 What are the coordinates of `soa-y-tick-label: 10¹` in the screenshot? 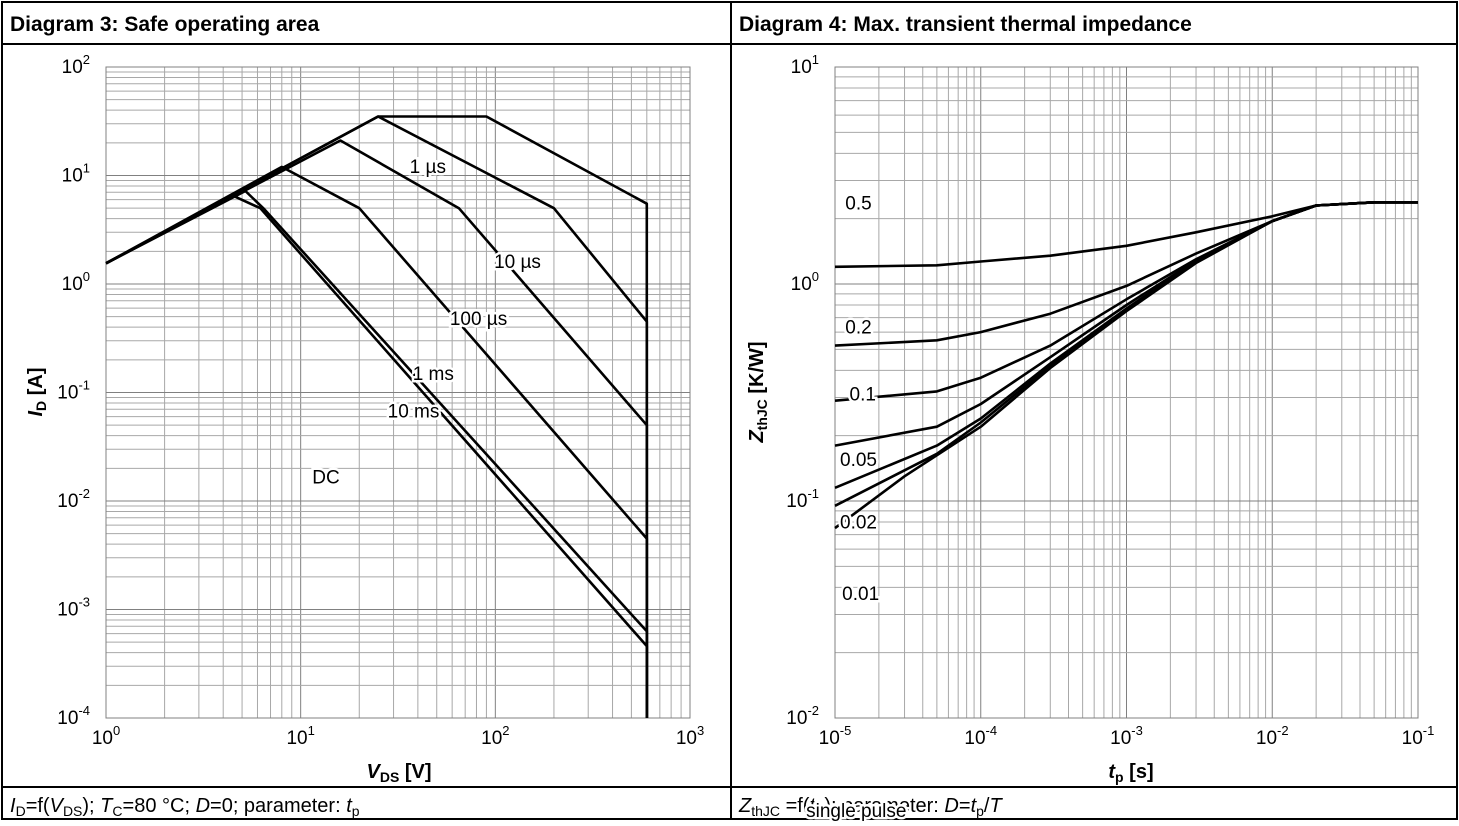 It's located at (76, 174).